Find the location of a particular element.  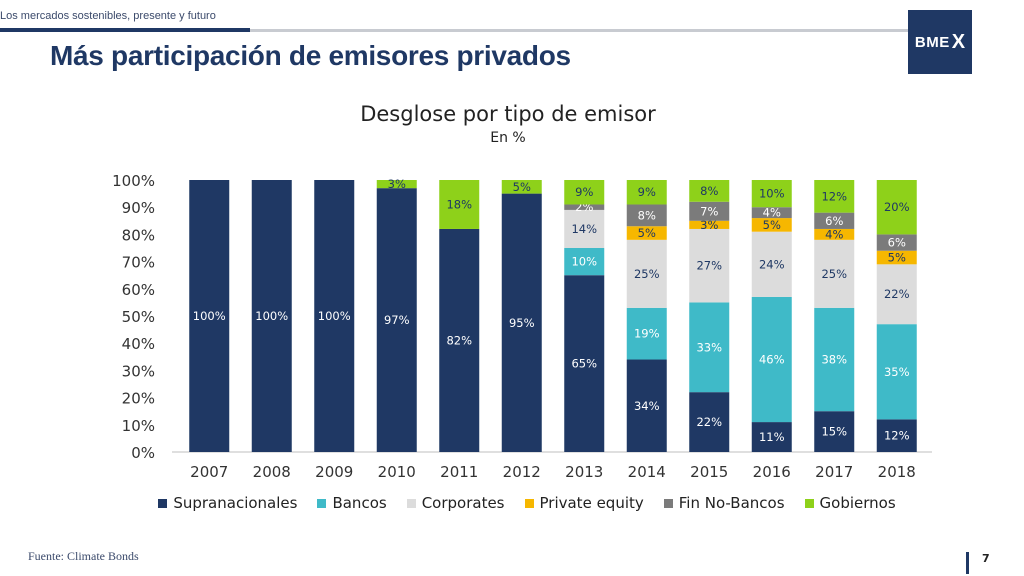

data-label: 10% is located at coordinates (584, 262).